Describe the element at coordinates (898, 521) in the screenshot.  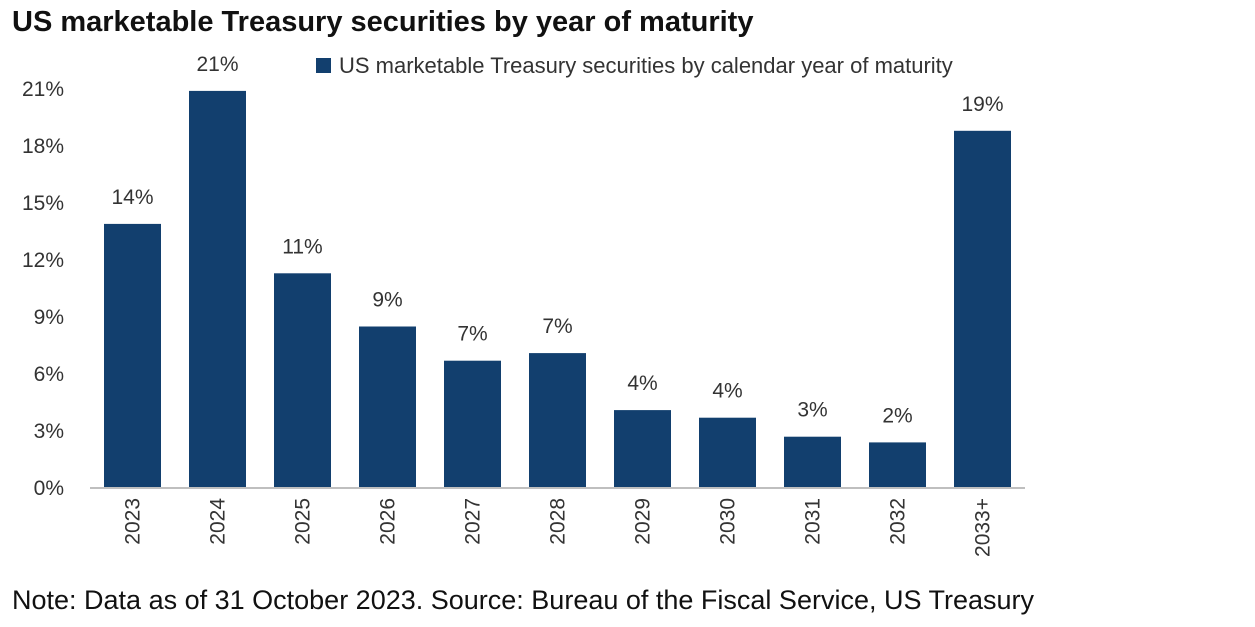
I see `x-tick-label: 2032` at that location.